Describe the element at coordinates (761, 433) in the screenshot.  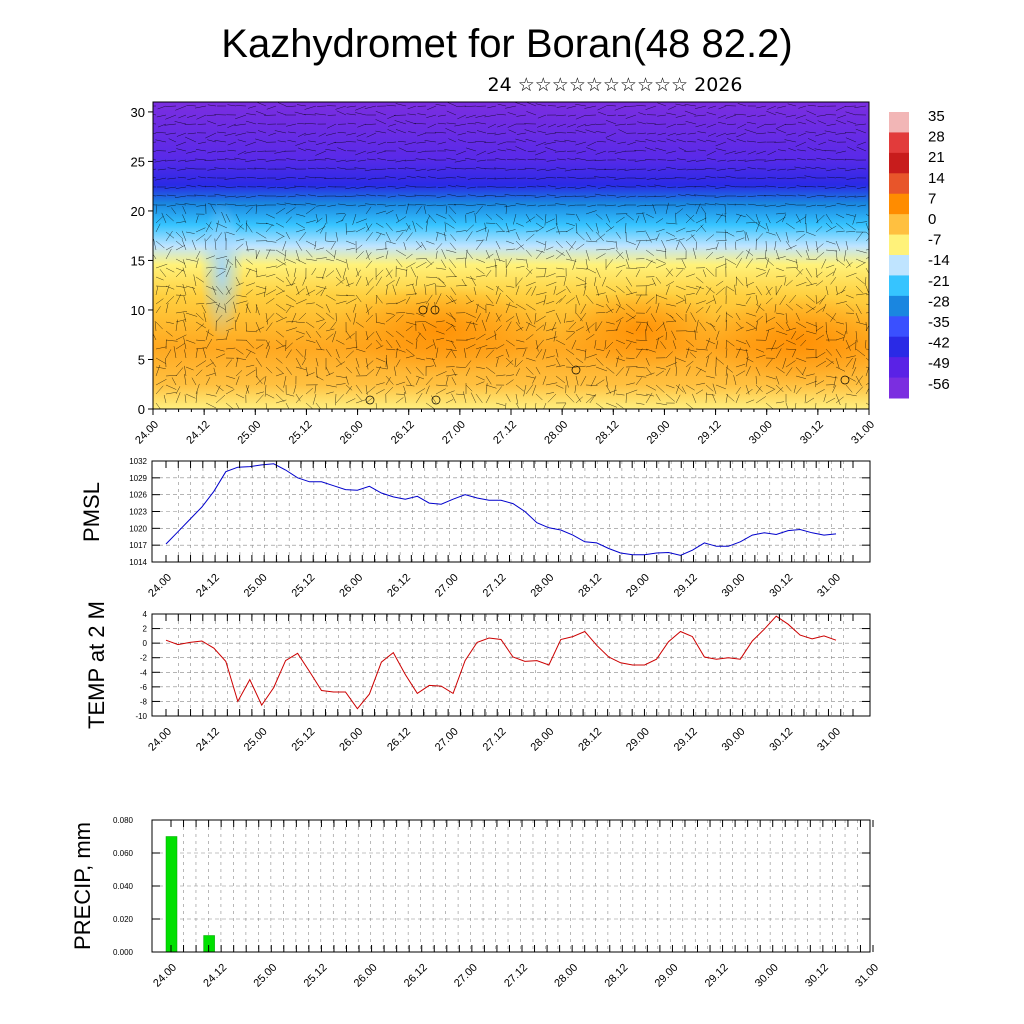
I see `x-tick-label: 30.00` at that location.